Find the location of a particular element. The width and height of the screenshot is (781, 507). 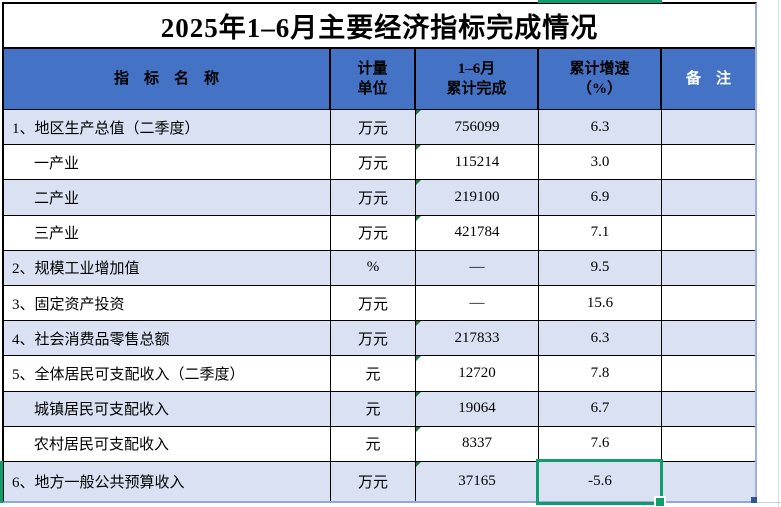

cell-value: 219100 is located at coordinates (477, 197).